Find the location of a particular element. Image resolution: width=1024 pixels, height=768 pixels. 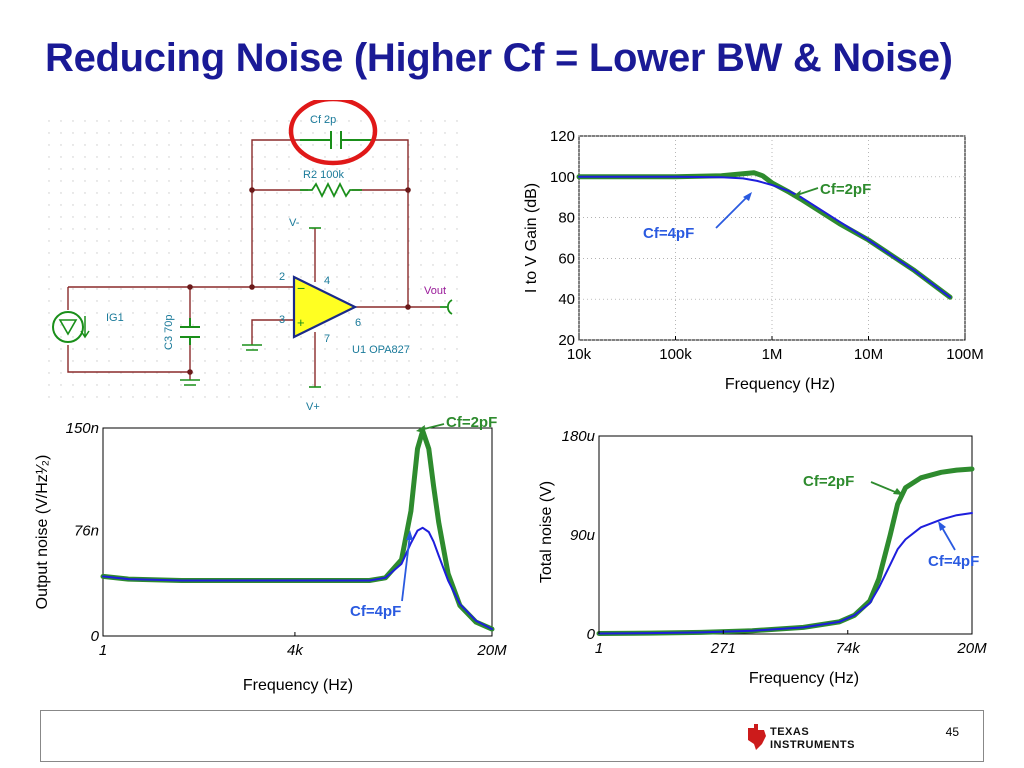

noise-x-tick-label: 20M is located at coordinates (491, 650).